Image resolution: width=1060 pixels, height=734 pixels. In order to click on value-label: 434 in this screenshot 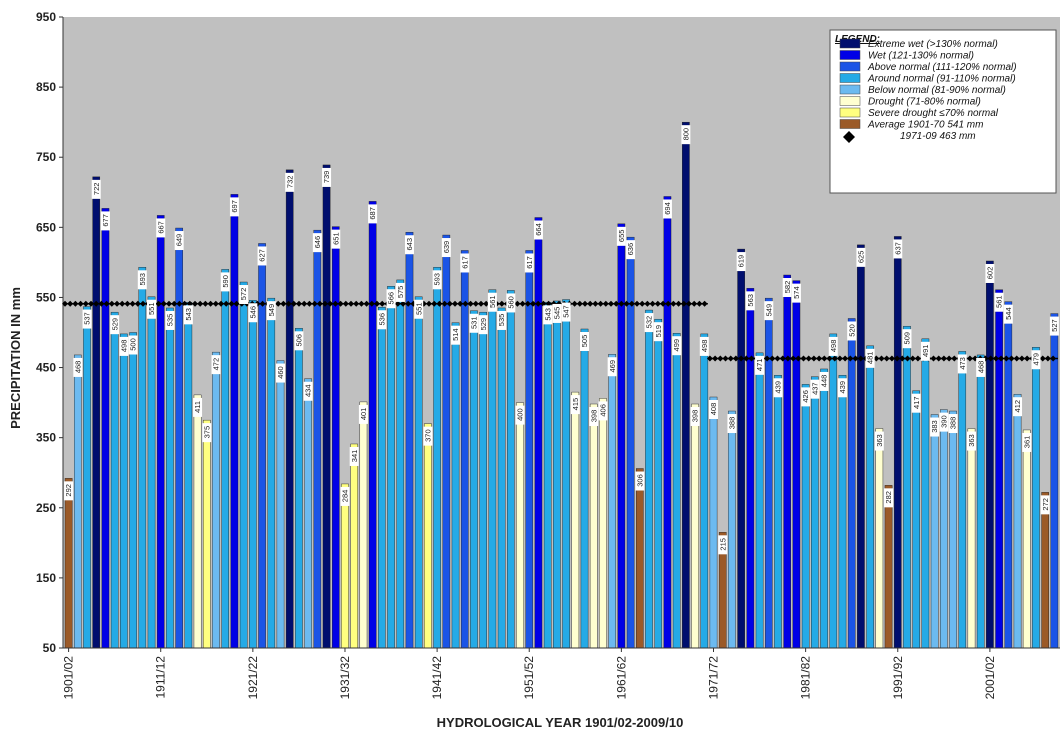, I will do `click(308, 391)`.